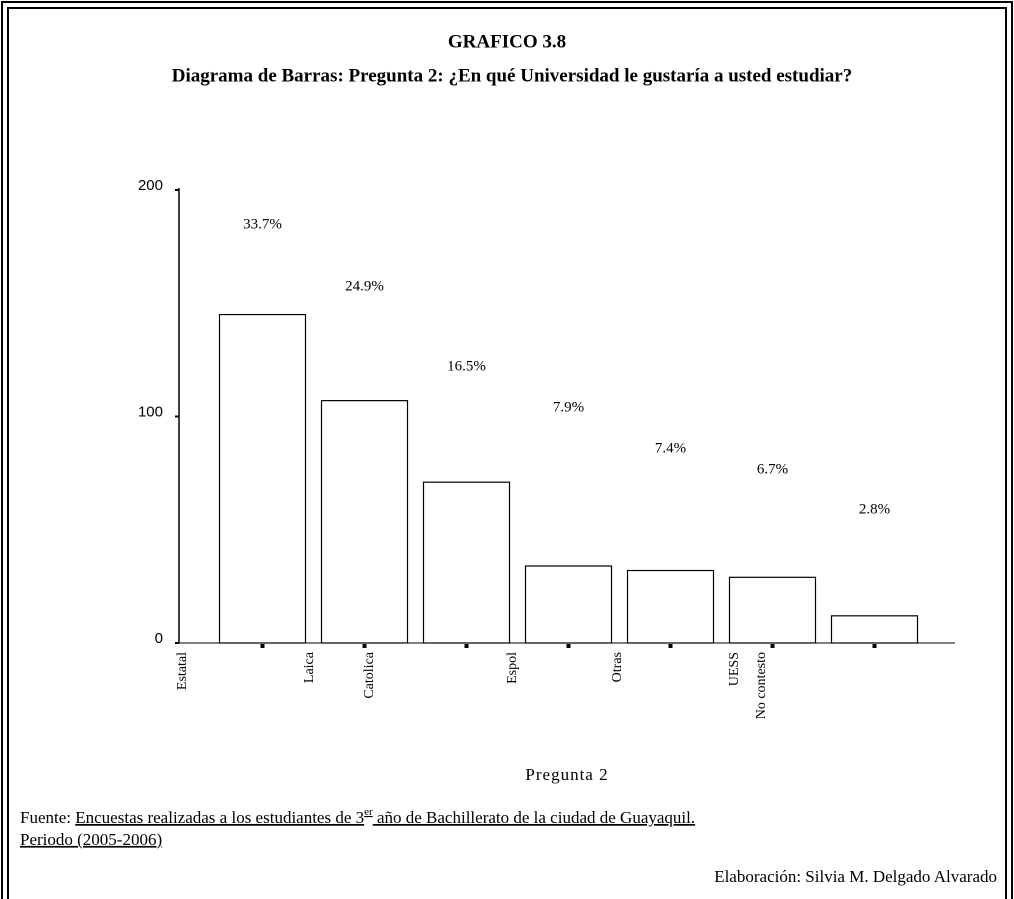 The height and width of the screenshot is (899, 1014). What do you see at coordinates (150, 411) in the screenshot?
I see `y-tick-label: 100` at bounding box center [150, 411].